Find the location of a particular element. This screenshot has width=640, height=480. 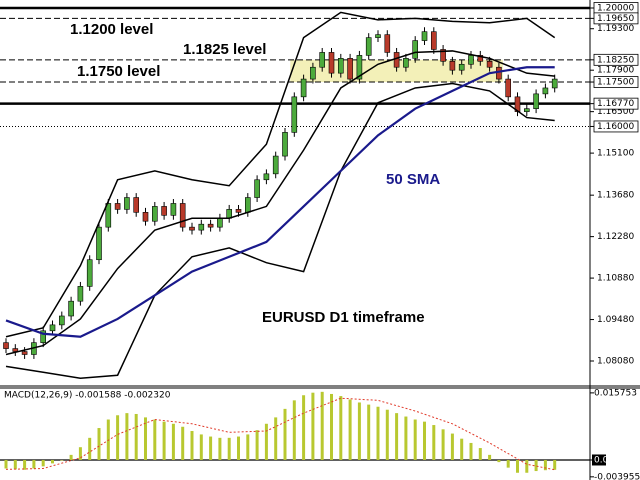

level-label: 1.17500 is located at coordinates (615, 83).